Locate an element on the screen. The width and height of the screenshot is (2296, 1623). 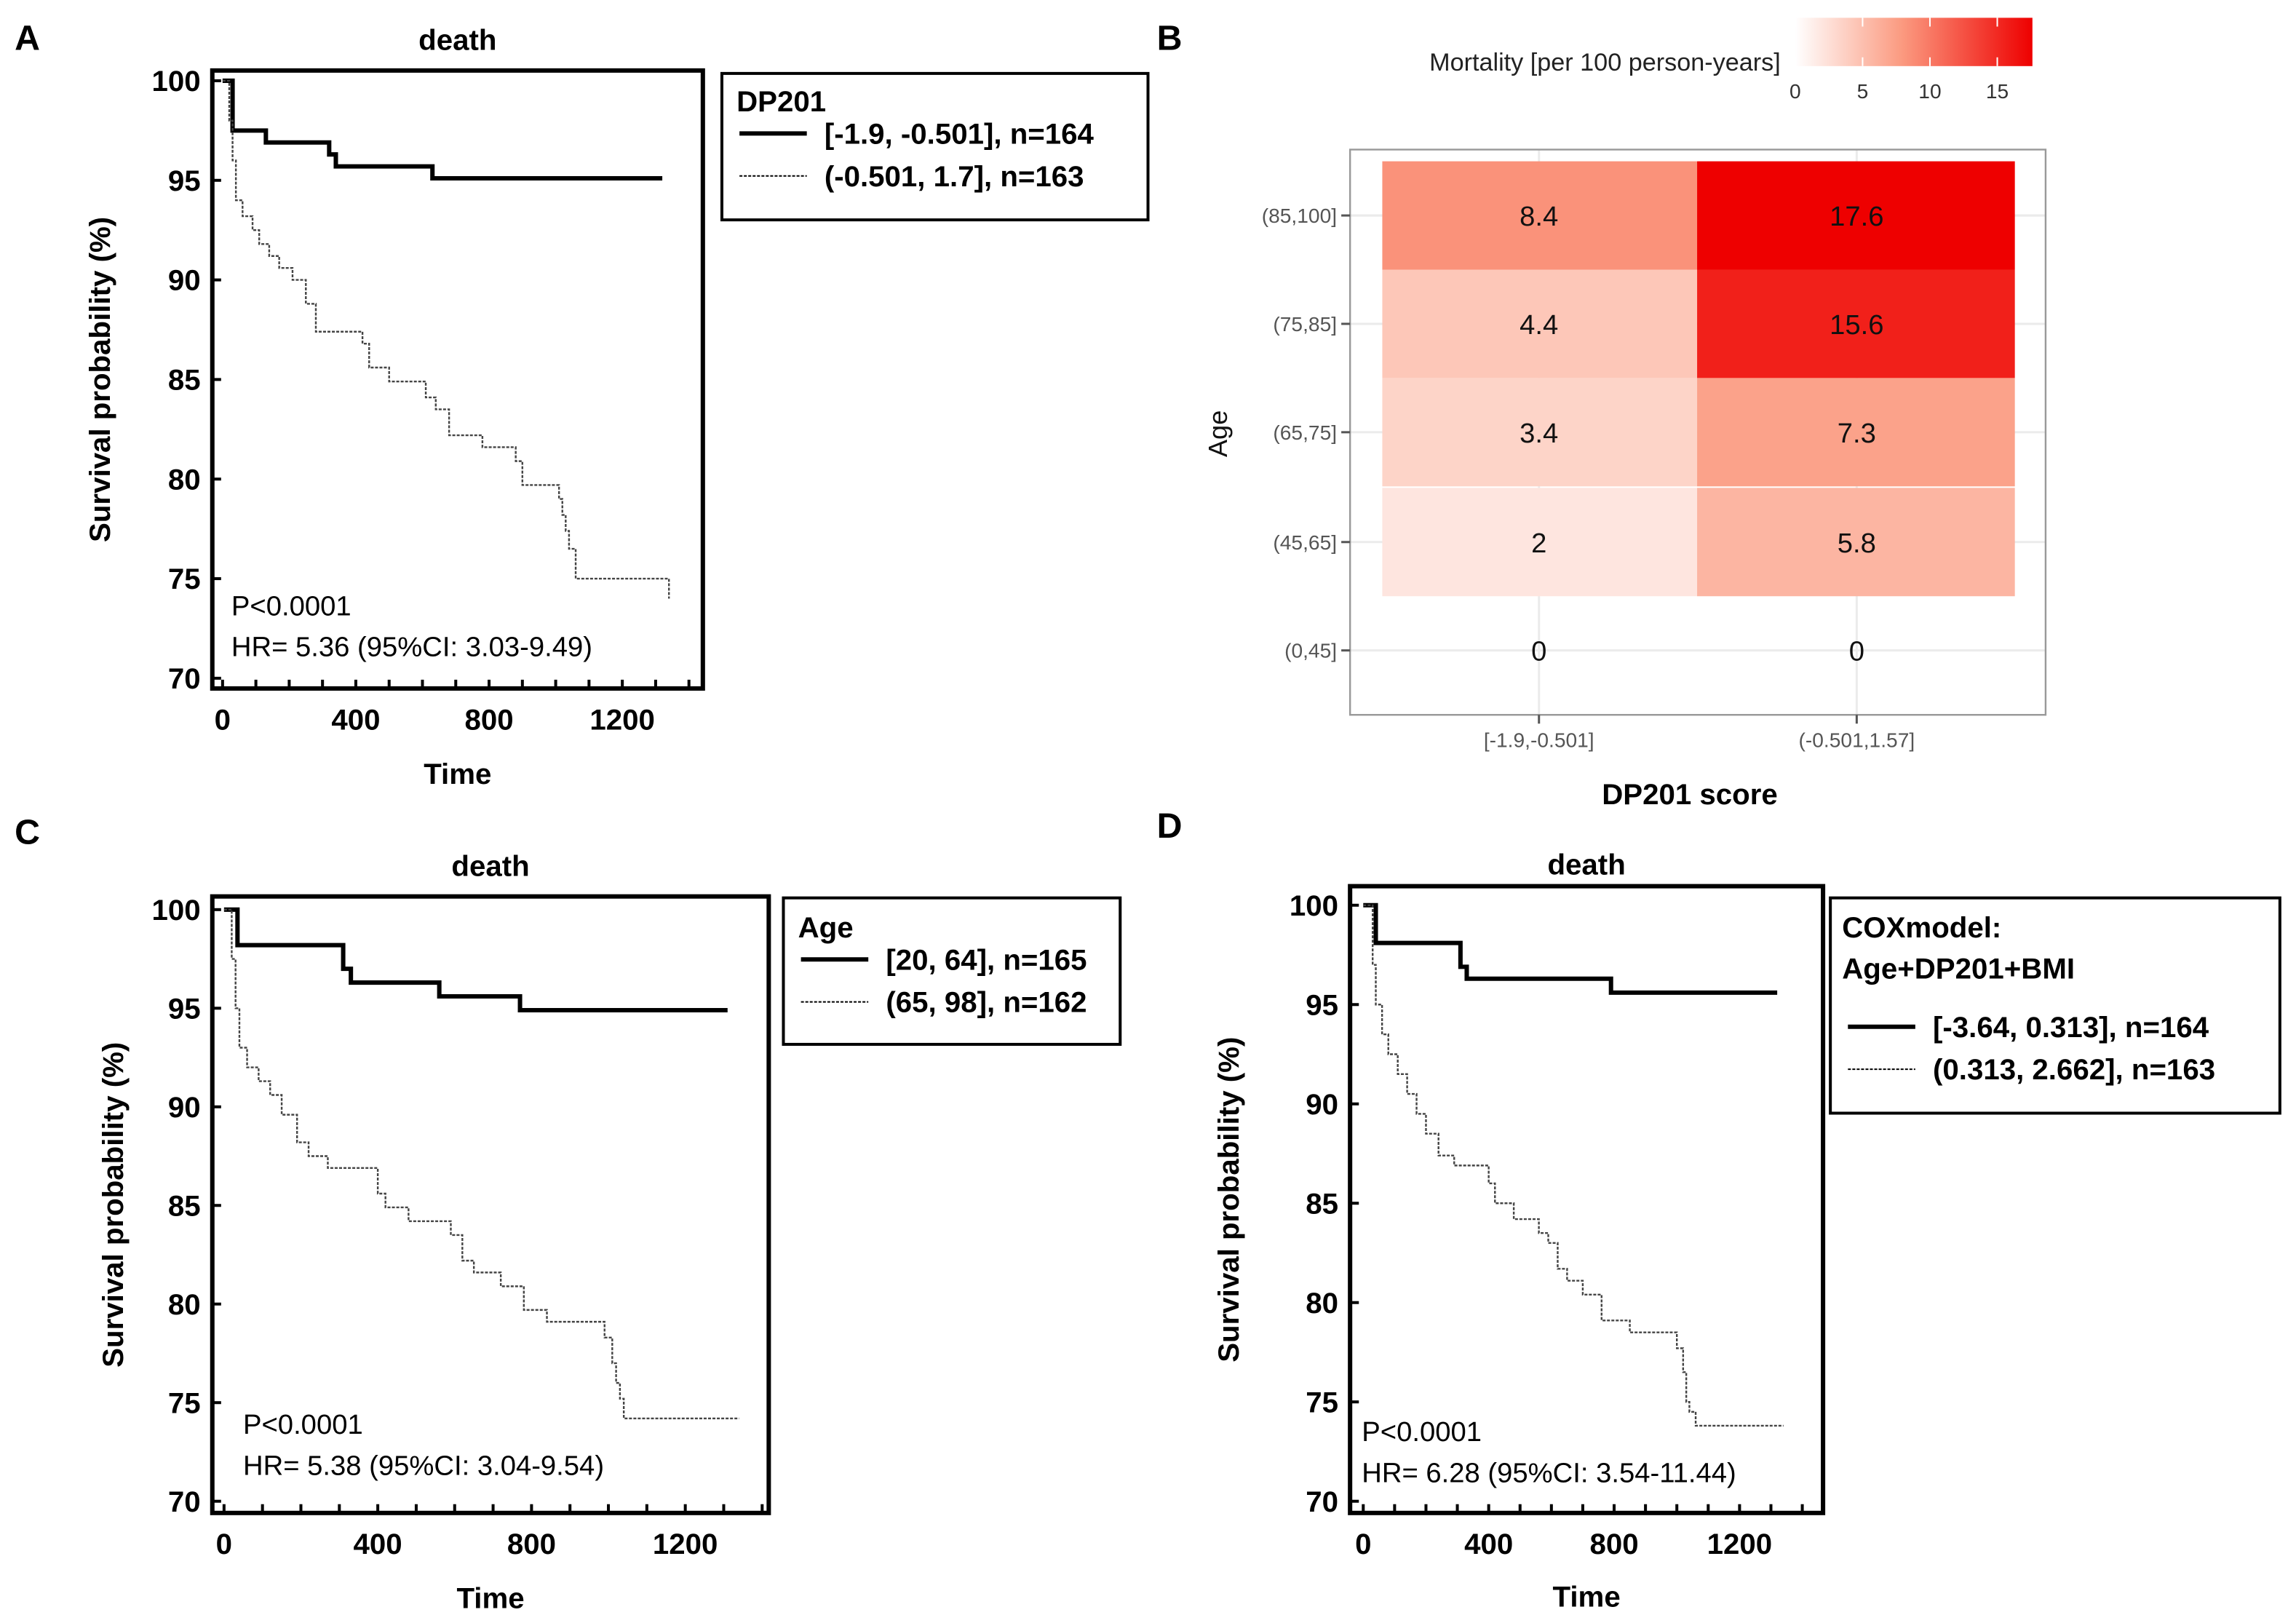
x-tick-label: (-0.501,1.57] is located at coordinates (1857, 740).